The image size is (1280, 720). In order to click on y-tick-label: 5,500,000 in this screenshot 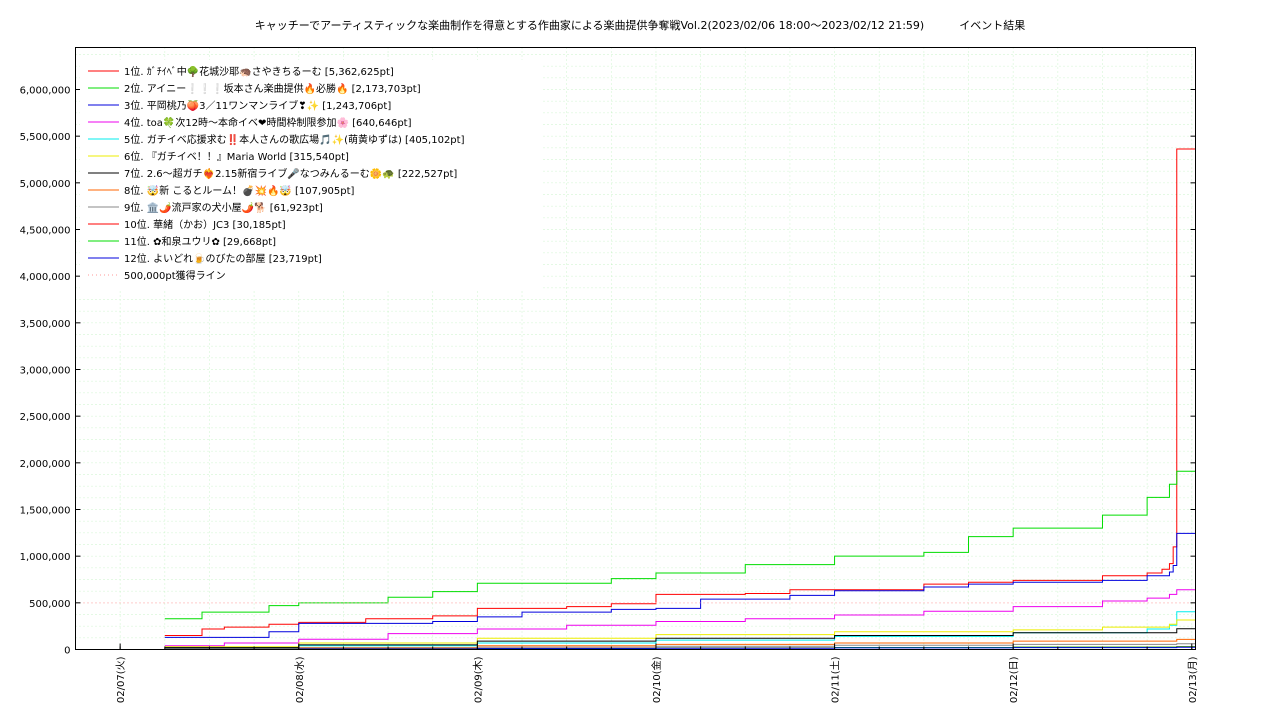, I will do `click(45, 137)`.